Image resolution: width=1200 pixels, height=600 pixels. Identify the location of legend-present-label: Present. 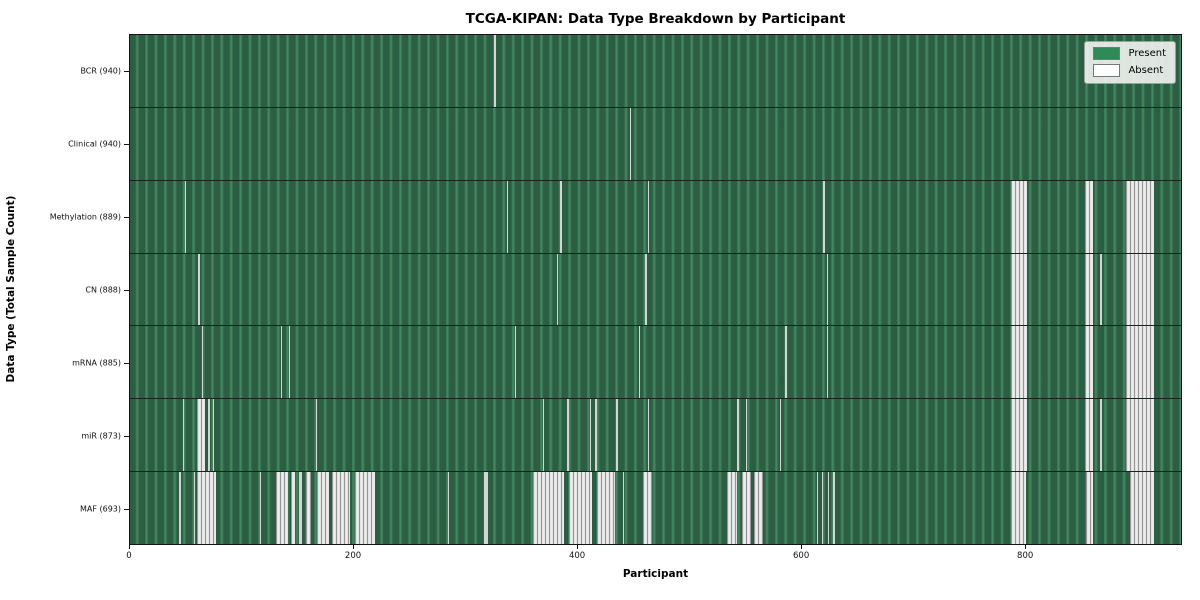
(1147, 53).